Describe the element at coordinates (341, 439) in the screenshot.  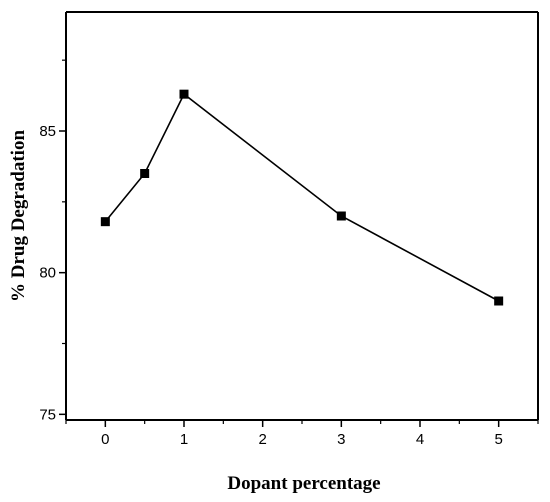
I see `x-tick-label: 3` at that location.